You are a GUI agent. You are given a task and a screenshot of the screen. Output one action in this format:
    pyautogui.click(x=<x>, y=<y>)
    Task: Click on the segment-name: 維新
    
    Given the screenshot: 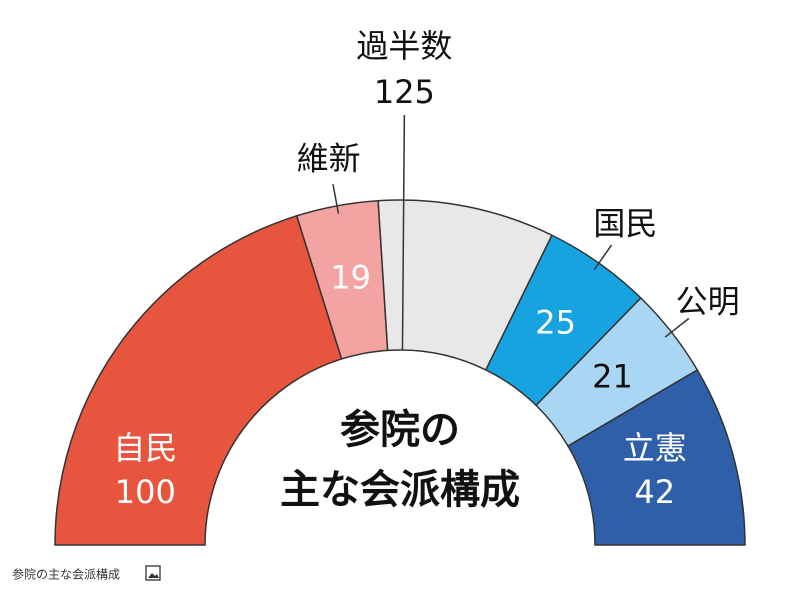 What is the action you would take?
    pyautogui.click(x=329, y=159)
    